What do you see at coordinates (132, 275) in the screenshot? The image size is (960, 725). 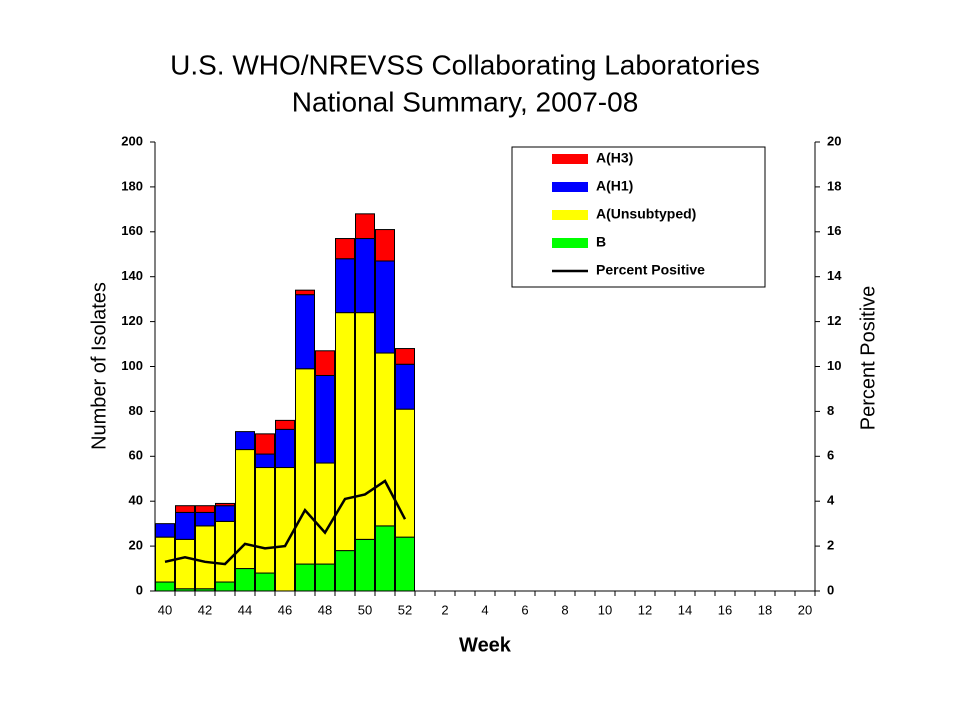 I see `y-tick-label: 140` at bounding box center [132, 275].